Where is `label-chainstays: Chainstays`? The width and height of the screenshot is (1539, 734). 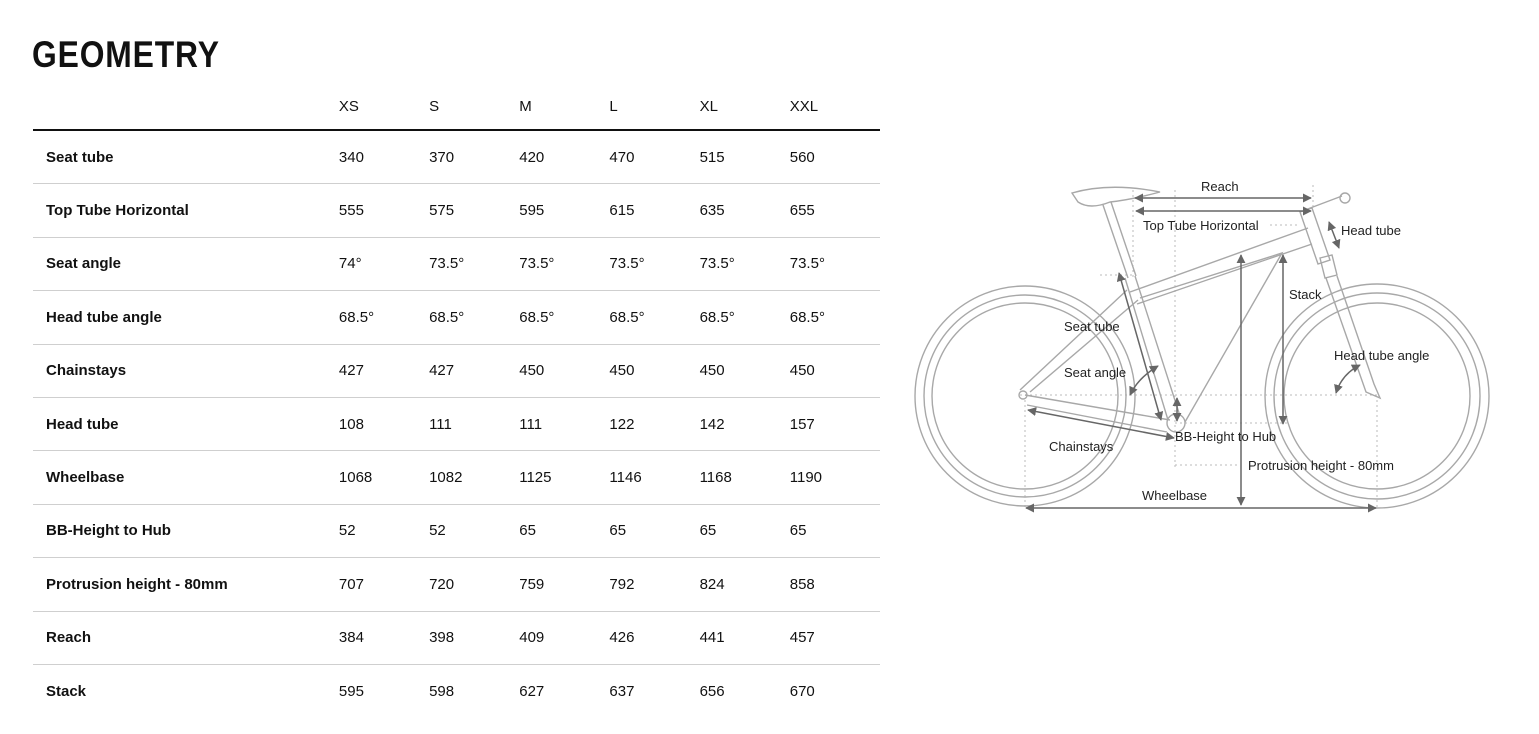
label-chainstays: Chainstays is located at coordinates (1081, 446).